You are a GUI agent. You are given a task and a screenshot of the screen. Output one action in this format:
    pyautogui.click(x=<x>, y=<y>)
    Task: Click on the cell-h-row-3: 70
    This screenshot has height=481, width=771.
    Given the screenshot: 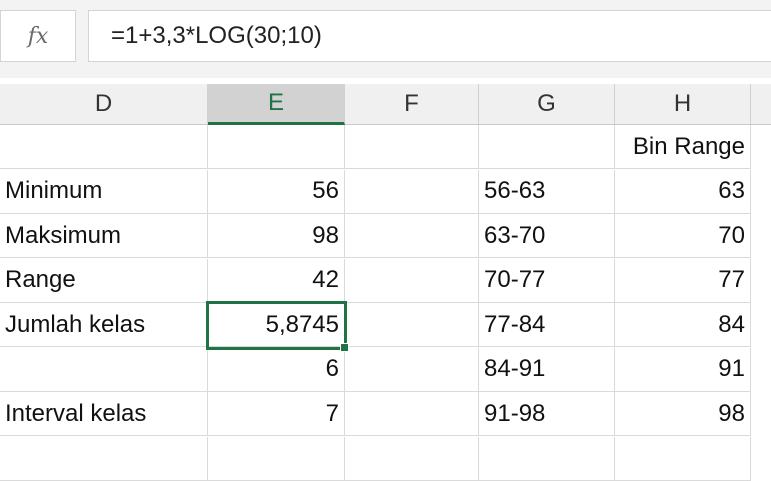 What is the action you would take?
    pyautogui.click(x=683, y=236)
    